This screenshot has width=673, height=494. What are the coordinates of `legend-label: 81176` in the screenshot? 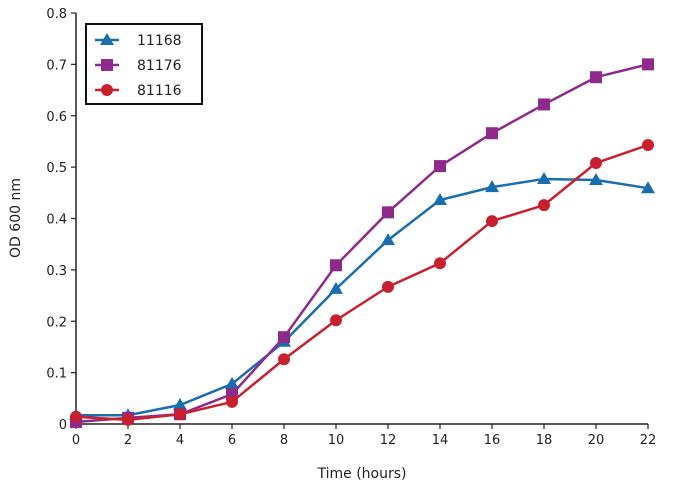 It's located at (159, 66).